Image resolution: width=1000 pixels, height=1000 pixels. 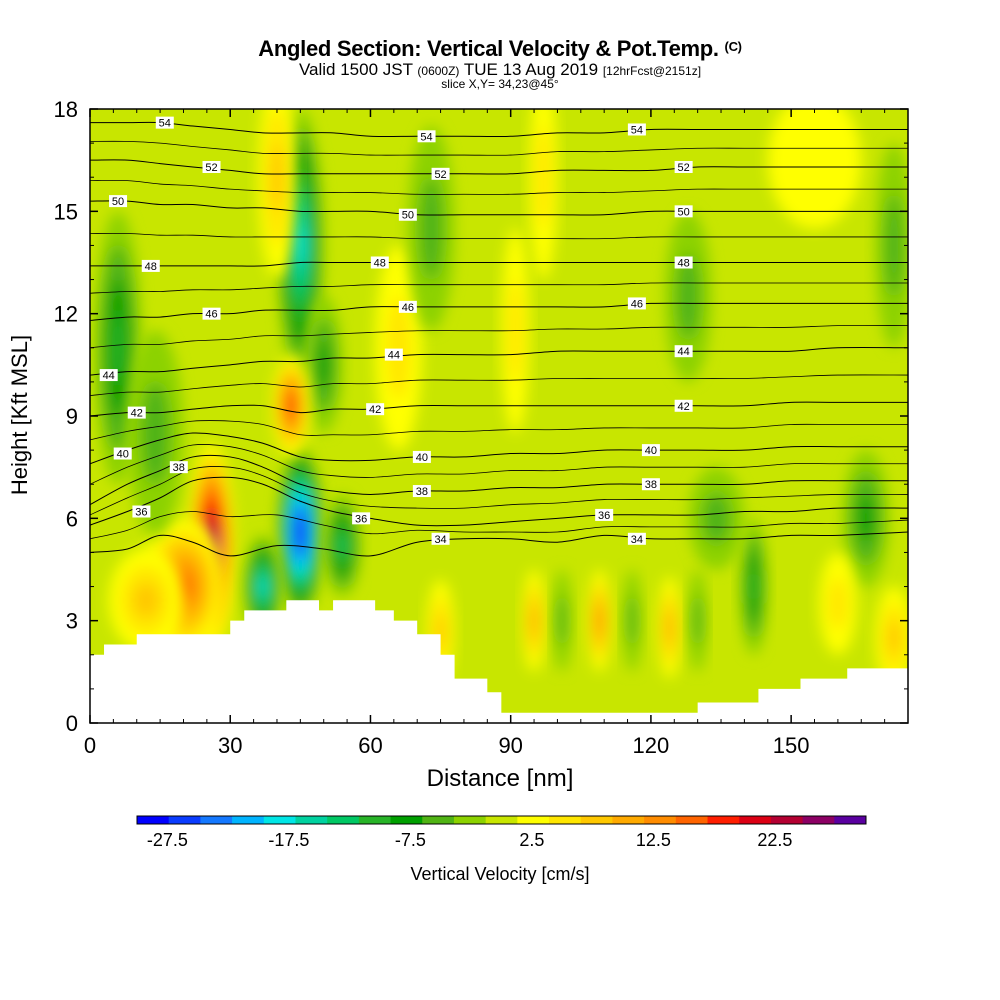 I want to click on contour-label-40: 40, so click(x=421, y=457).